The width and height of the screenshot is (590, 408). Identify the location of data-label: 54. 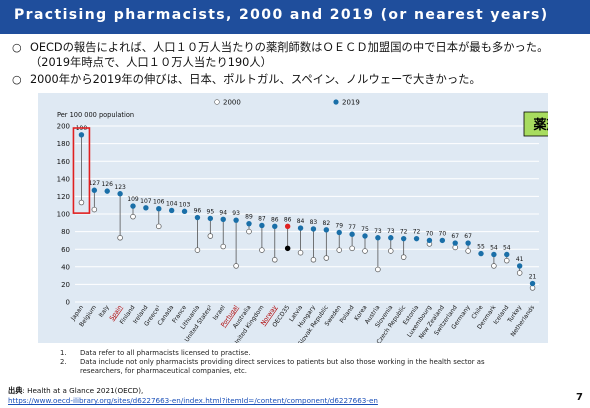
(507, 247).